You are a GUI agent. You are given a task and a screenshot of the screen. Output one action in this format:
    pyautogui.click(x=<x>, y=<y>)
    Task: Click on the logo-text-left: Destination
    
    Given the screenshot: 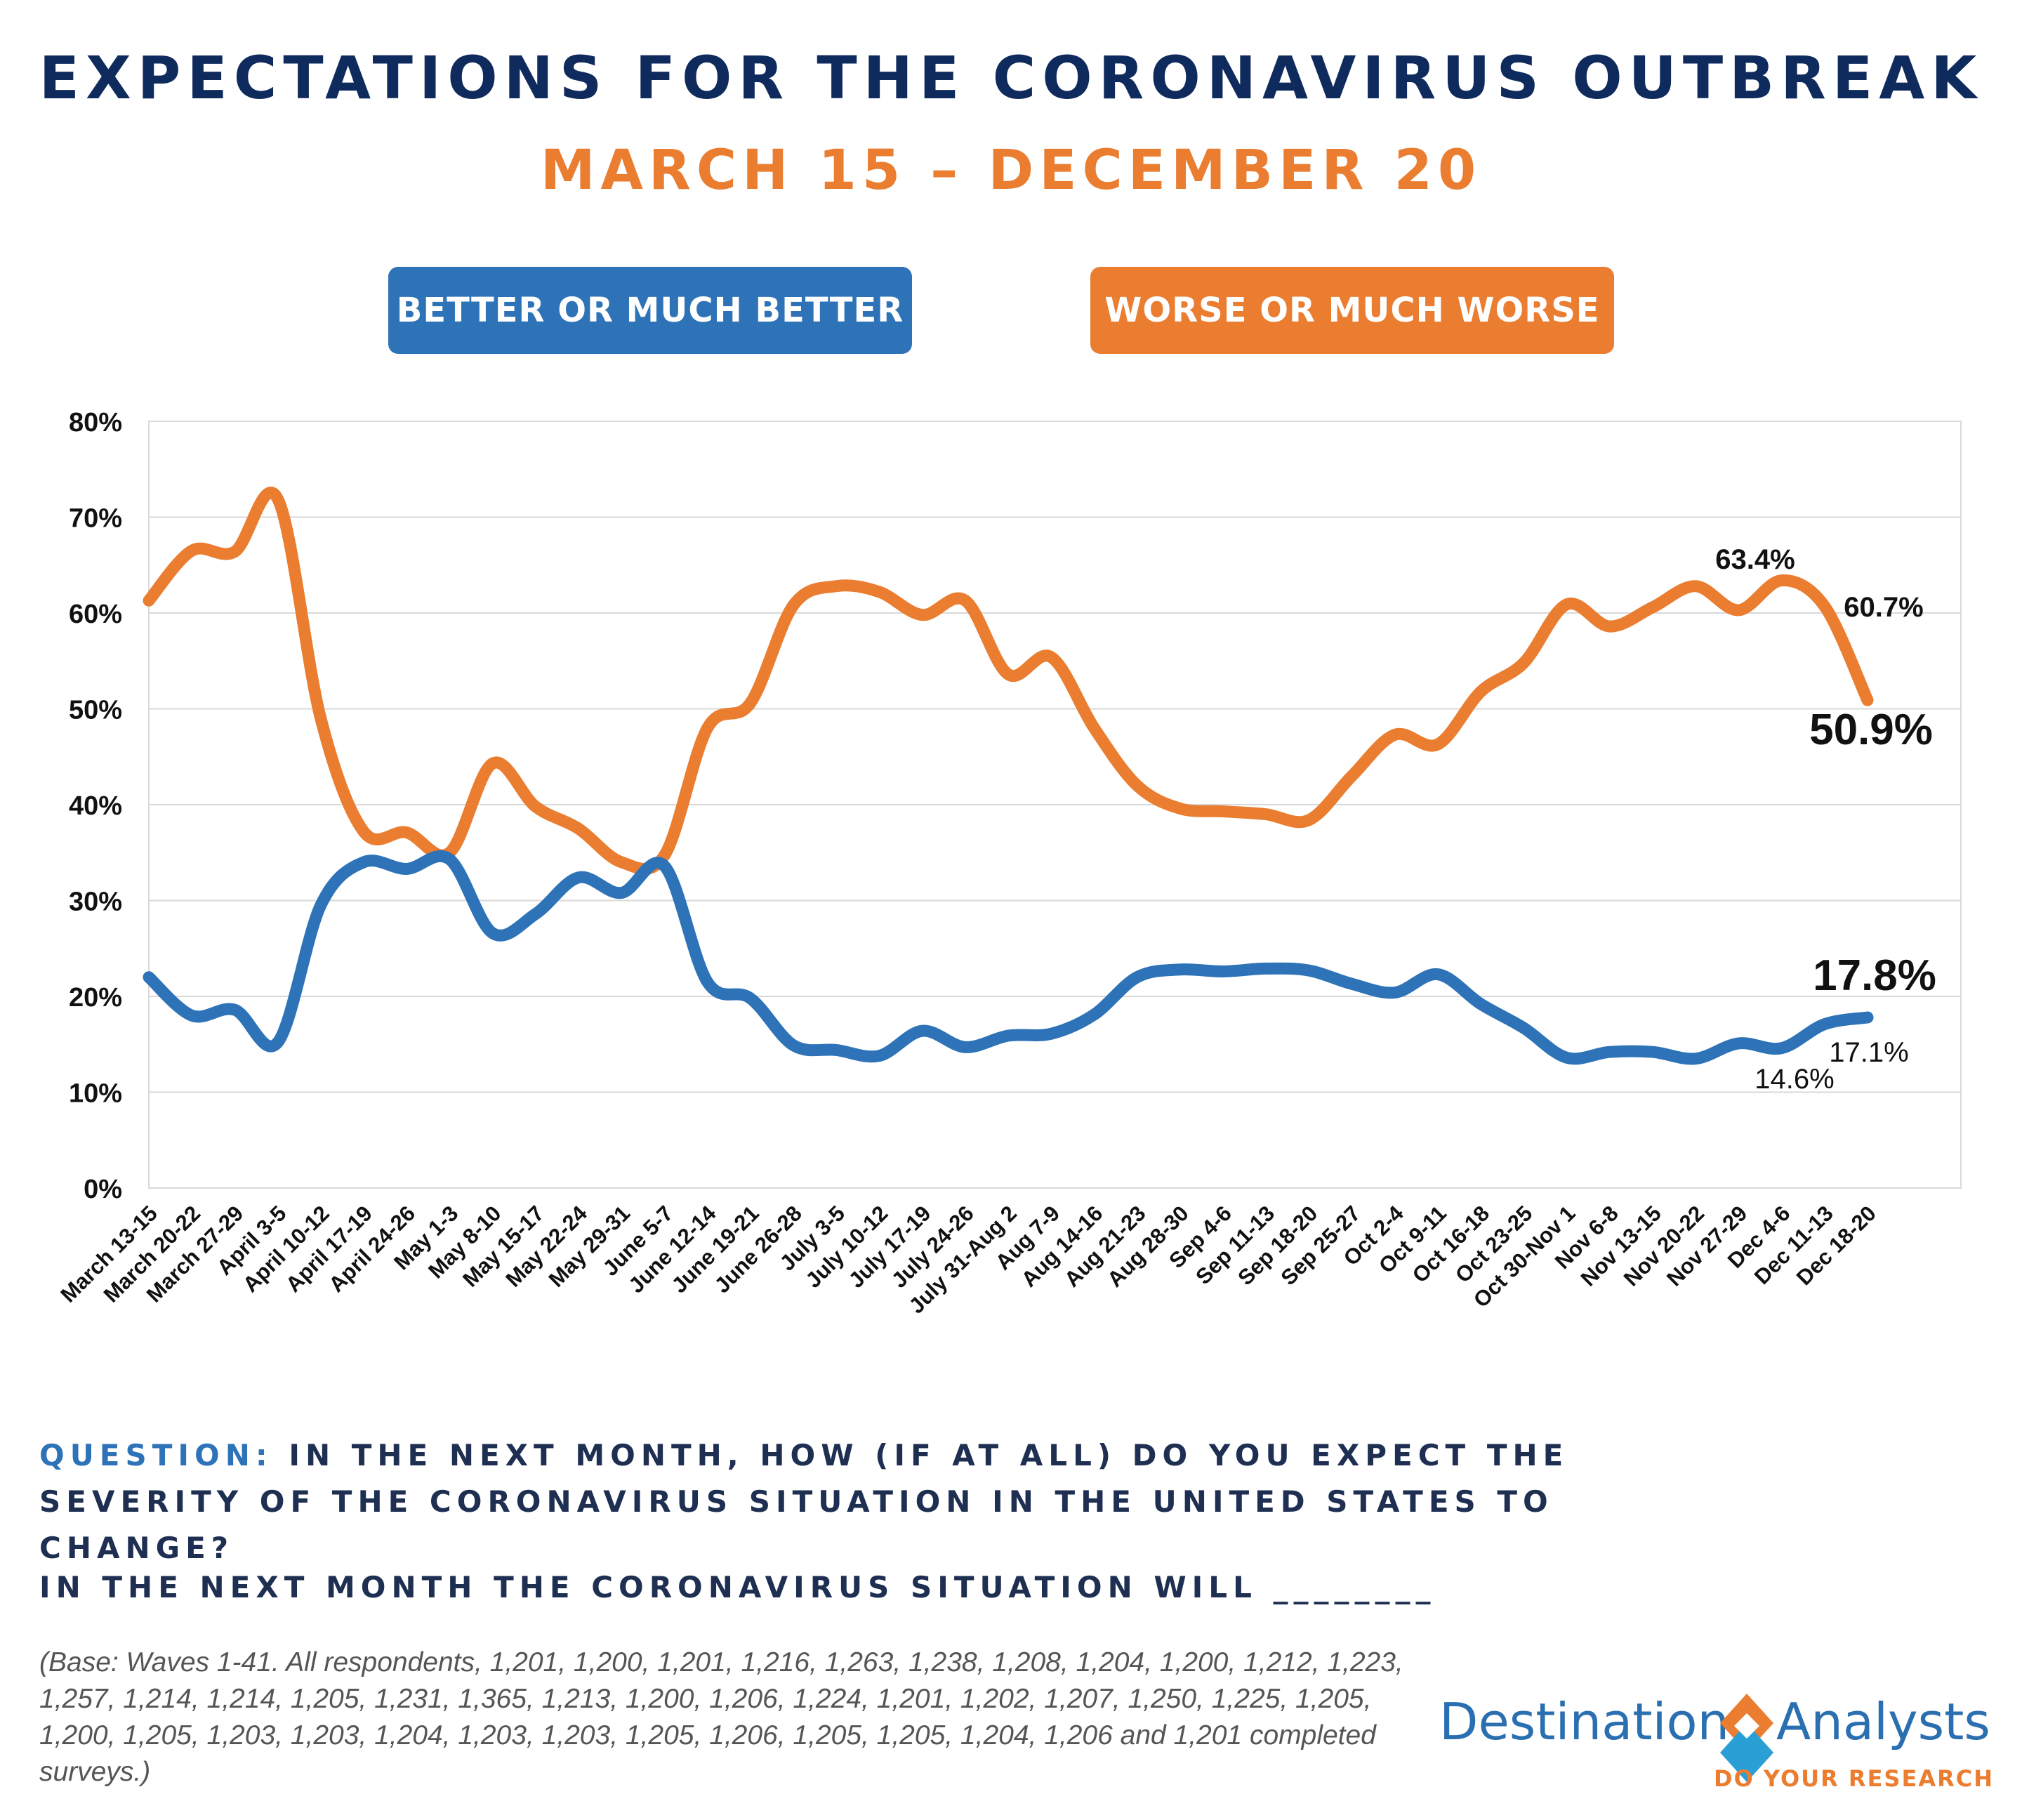 What is the action you would take?
    pyautogui.click(x=1584, y=1721)
    